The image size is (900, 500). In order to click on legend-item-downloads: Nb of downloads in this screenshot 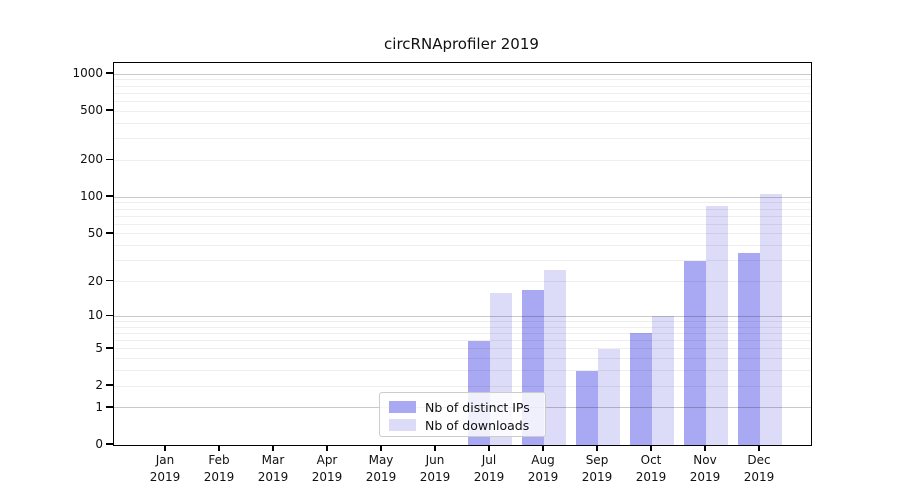, I will do `click(462, 425)`.